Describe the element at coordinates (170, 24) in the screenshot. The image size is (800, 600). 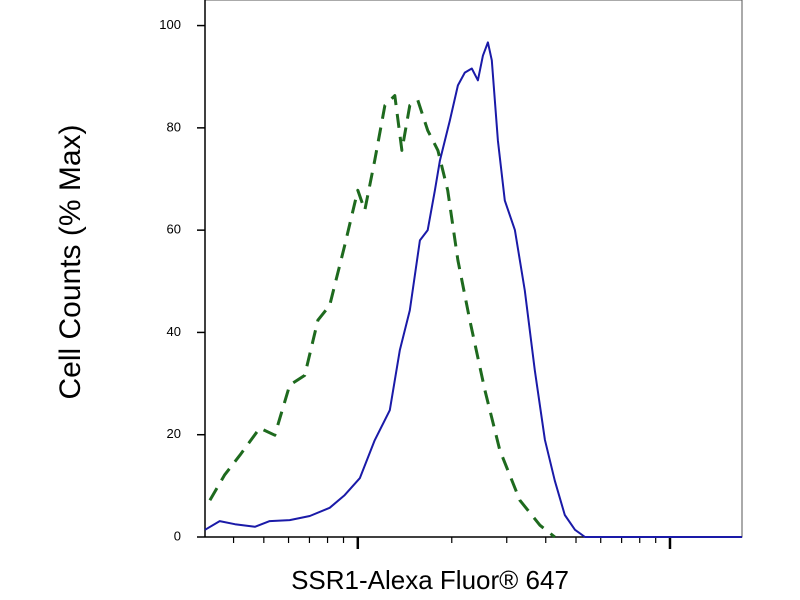
I see `y-tick-label: 100` at that location.